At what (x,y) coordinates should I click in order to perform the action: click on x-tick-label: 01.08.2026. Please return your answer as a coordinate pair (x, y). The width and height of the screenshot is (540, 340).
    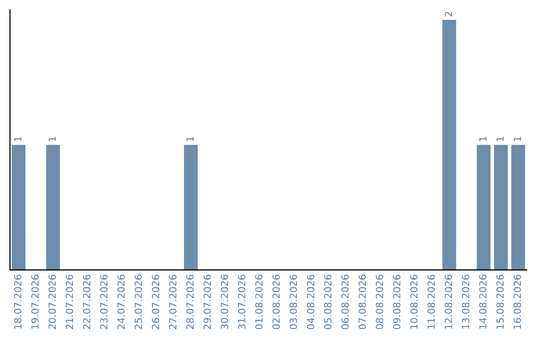
    Looking at the image, I should click on (259, 302).